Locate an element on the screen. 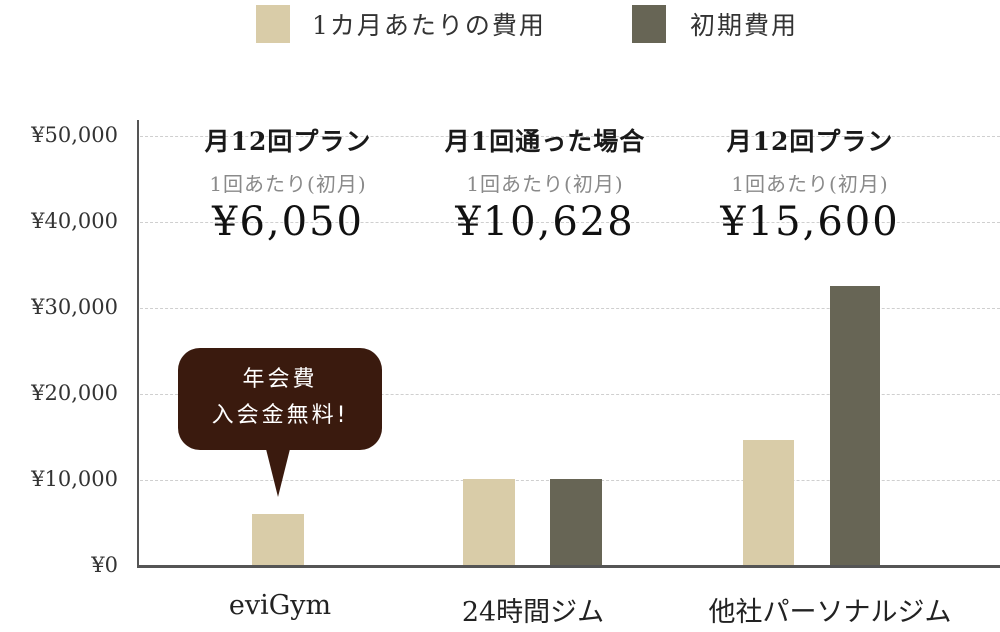 This screenshot has width=1000, height=632. bar-24h-monthly is located at coordinates (489, 522).